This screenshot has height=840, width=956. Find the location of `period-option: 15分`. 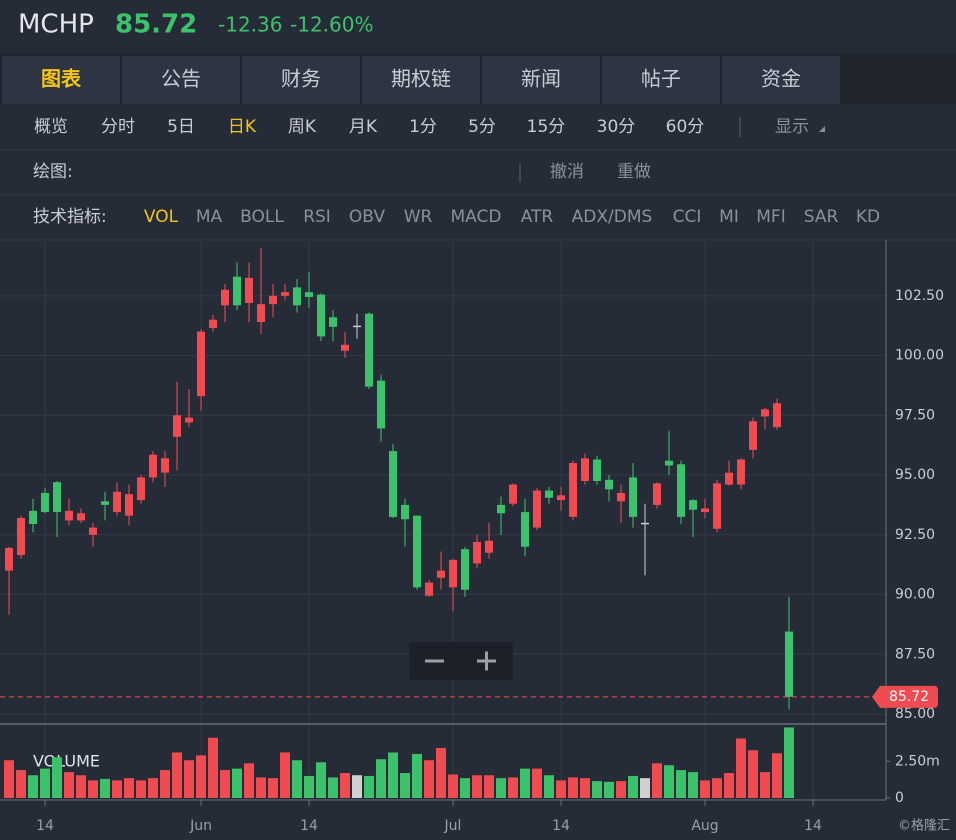

period-option: 15分 is located at coordinates (546, 127).